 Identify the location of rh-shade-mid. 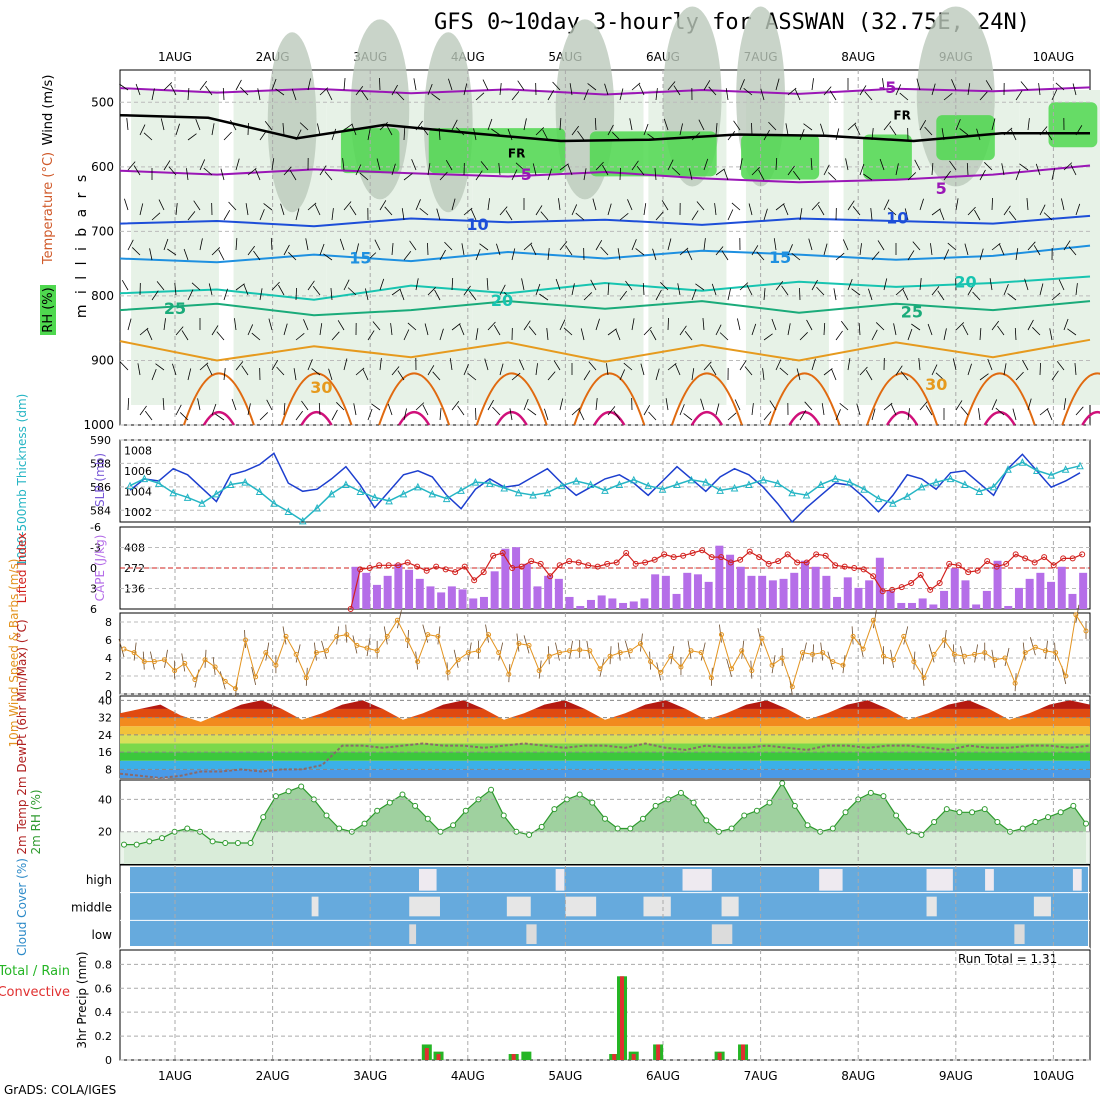
(292, 122).